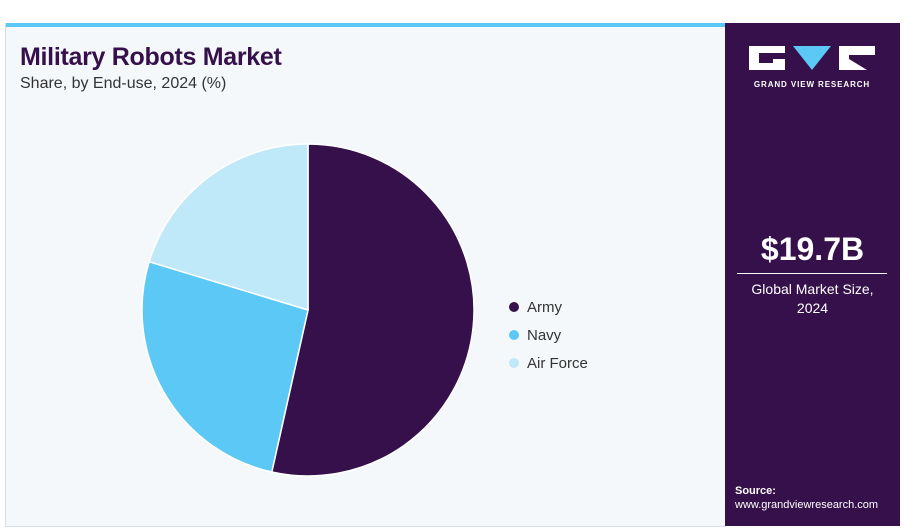  What do you see at coordinates (544, 335) in the screenshot?
I see `legend-label: Navy` at bounding box center [544, 335].